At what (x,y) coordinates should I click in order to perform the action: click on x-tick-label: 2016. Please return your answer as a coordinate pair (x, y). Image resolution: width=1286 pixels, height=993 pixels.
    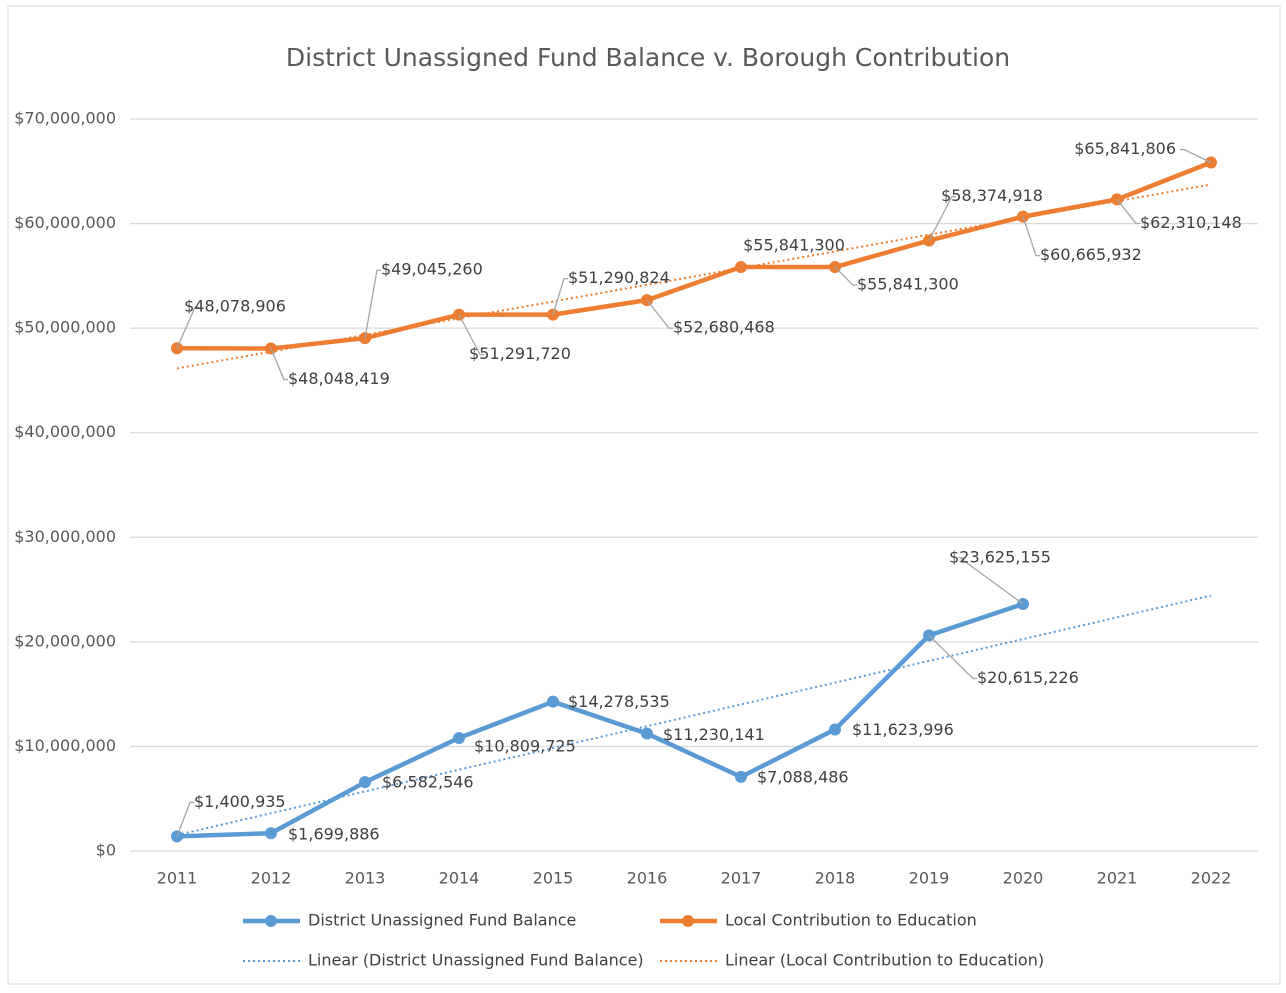
    Looking at the image, I should click on (647, 878).